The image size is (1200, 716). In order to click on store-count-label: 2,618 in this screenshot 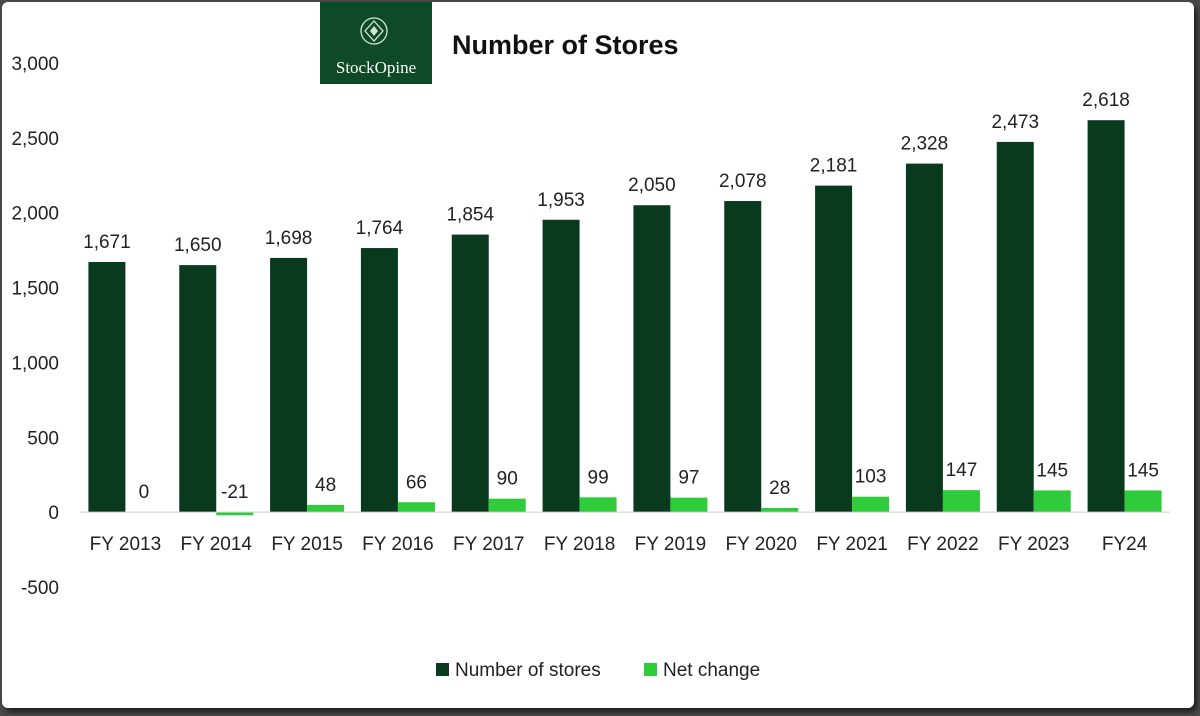, I will do `click(1106, 100)`.